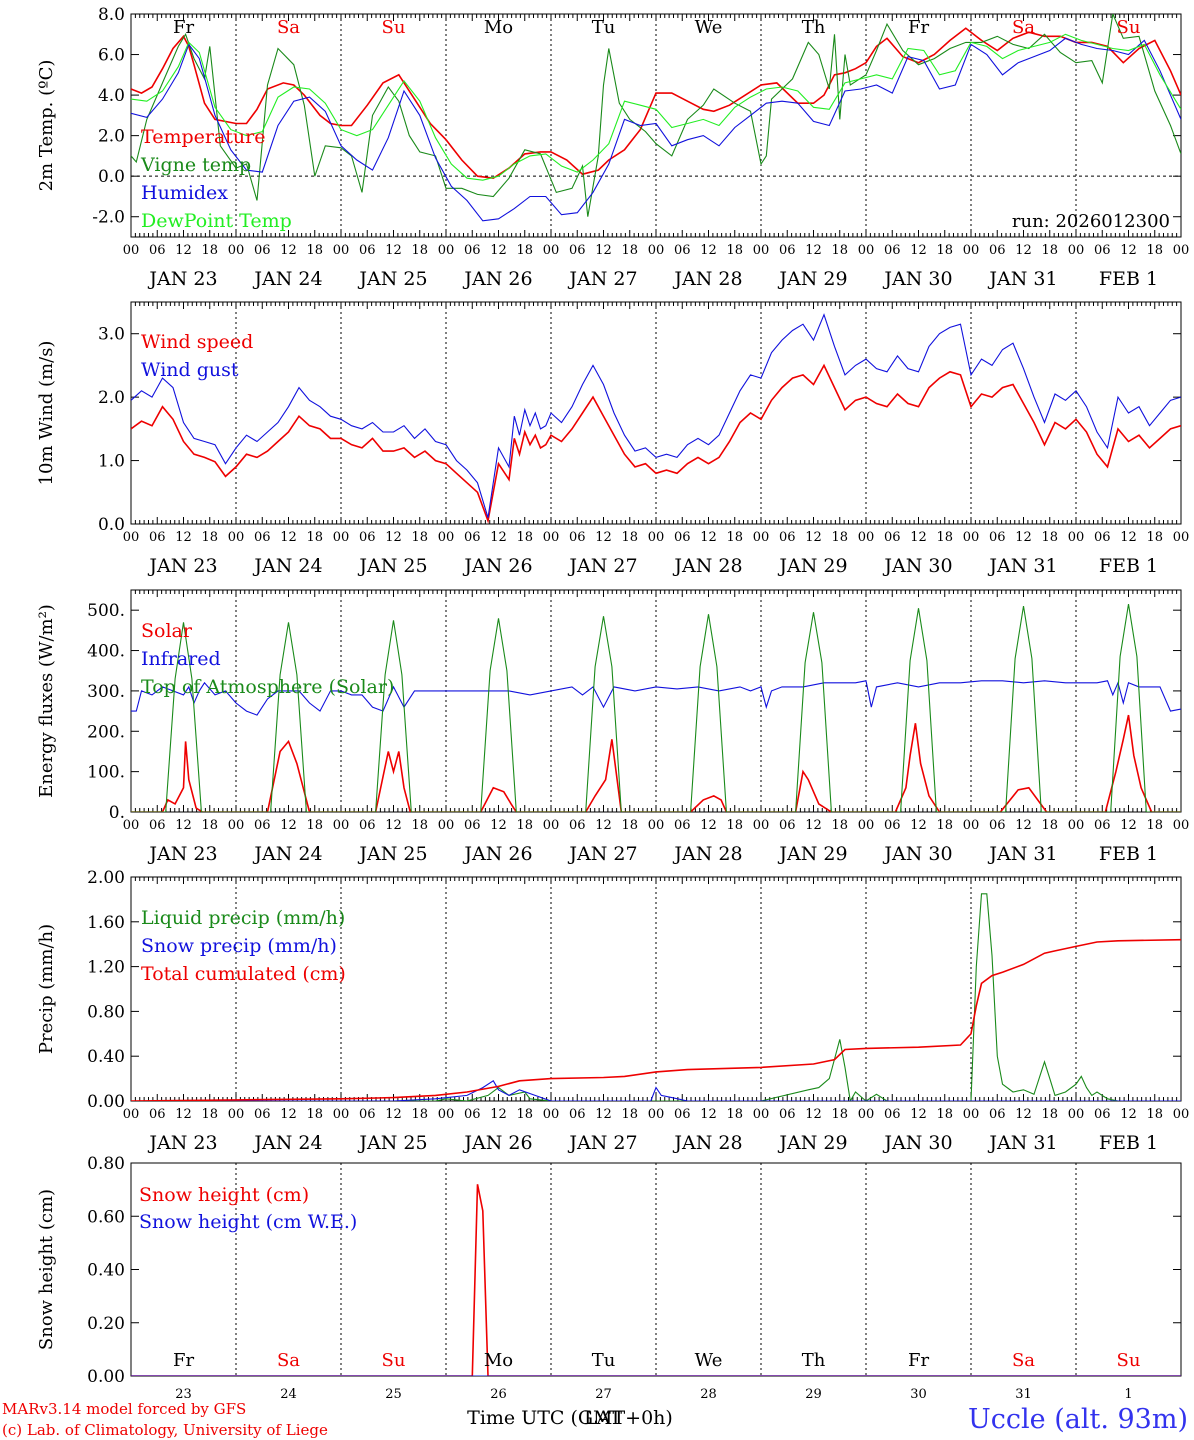 The height and width of the screenshot is (1440, 1194). Describe the element at coordinates (1128, 279) in the screenshot. I see `date-label: FEB 1` at that location.